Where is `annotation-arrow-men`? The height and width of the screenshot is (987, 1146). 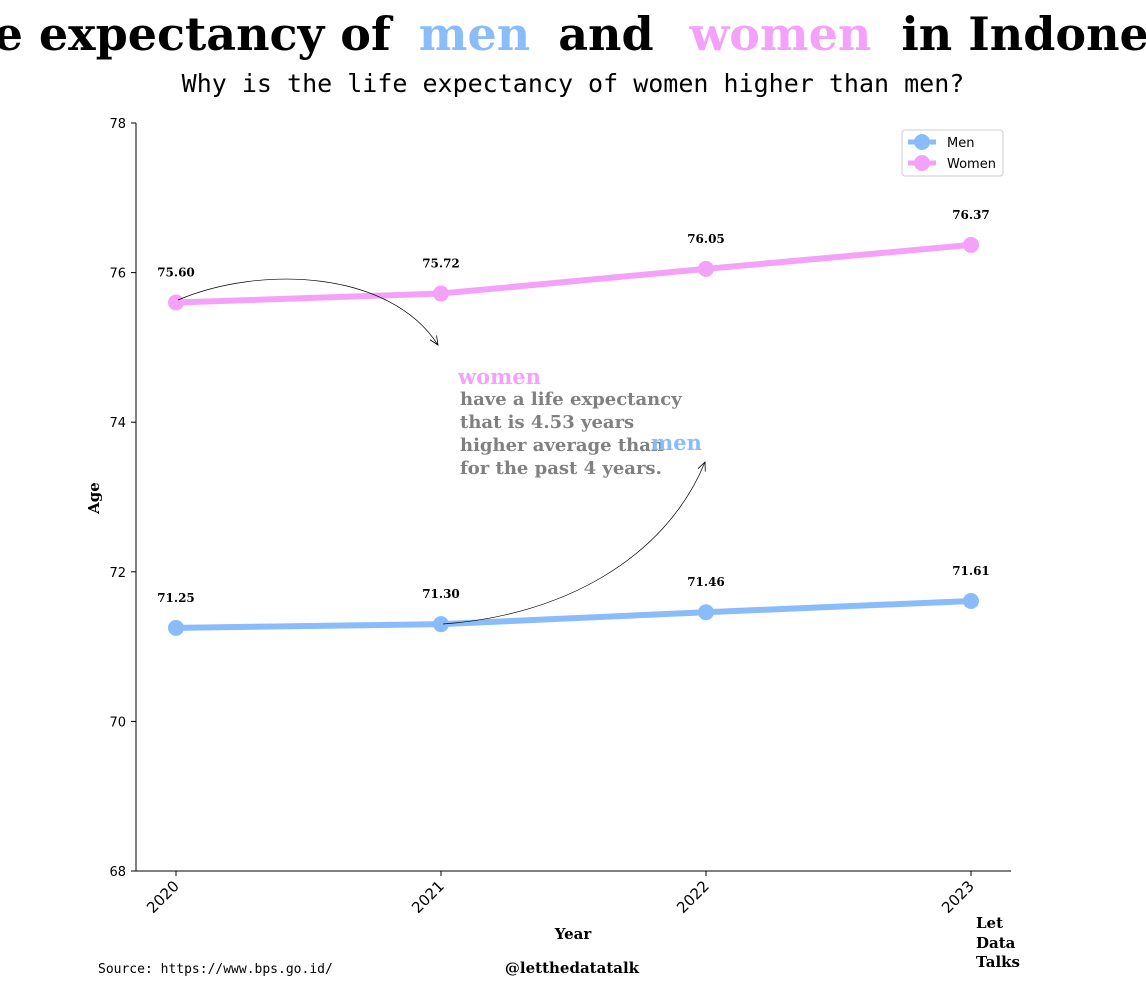
annotation-arrow-men is located at coordinates (573, 543).